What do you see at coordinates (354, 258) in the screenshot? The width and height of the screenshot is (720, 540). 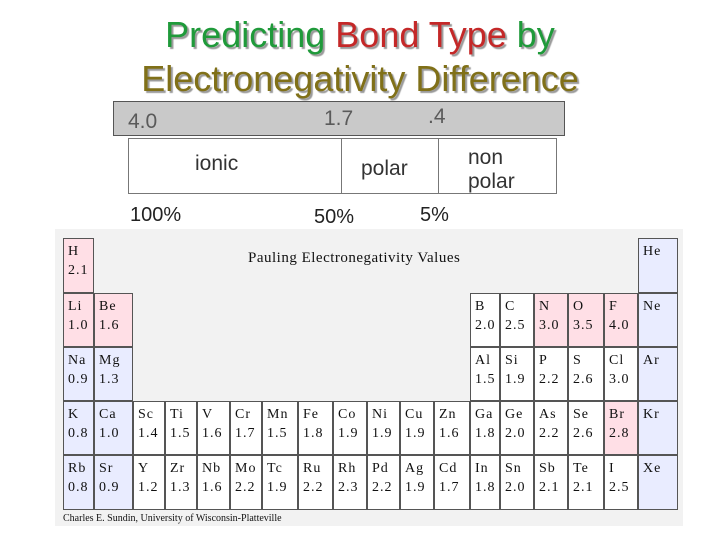 I see `periodic-table-title: Pauling Electronegativity Values` at bounding box center [354, 258].